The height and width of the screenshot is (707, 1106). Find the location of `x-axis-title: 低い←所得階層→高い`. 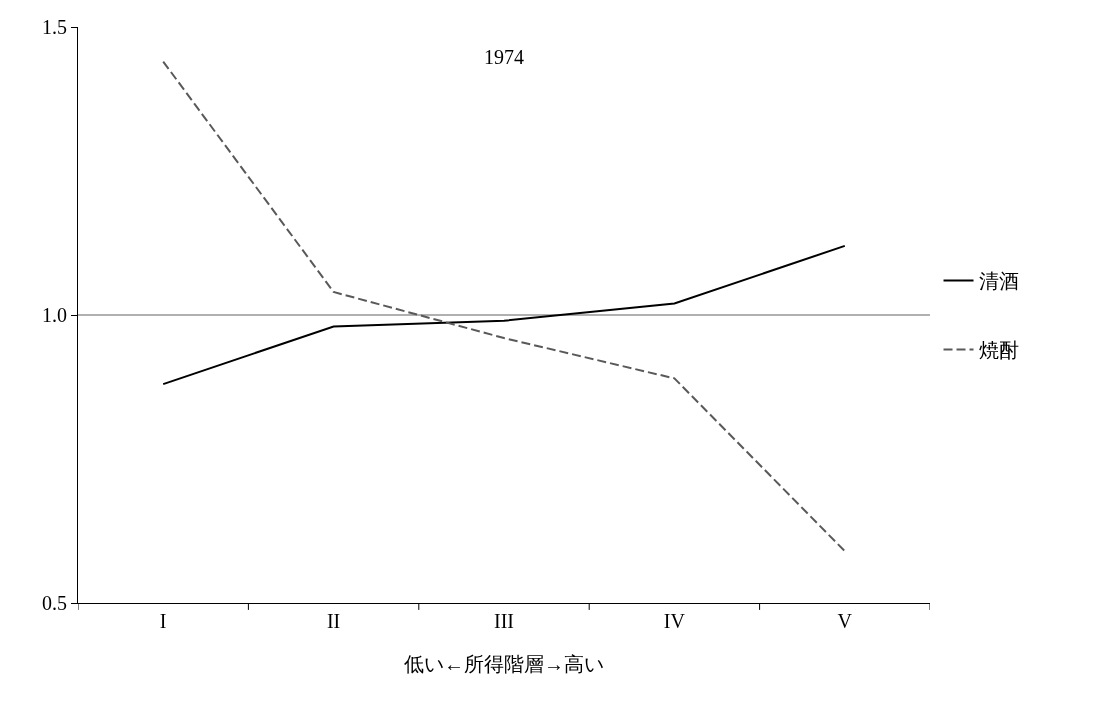

x-axis-title: 低い←所得階層→高い is located at coordinates (504, 663).